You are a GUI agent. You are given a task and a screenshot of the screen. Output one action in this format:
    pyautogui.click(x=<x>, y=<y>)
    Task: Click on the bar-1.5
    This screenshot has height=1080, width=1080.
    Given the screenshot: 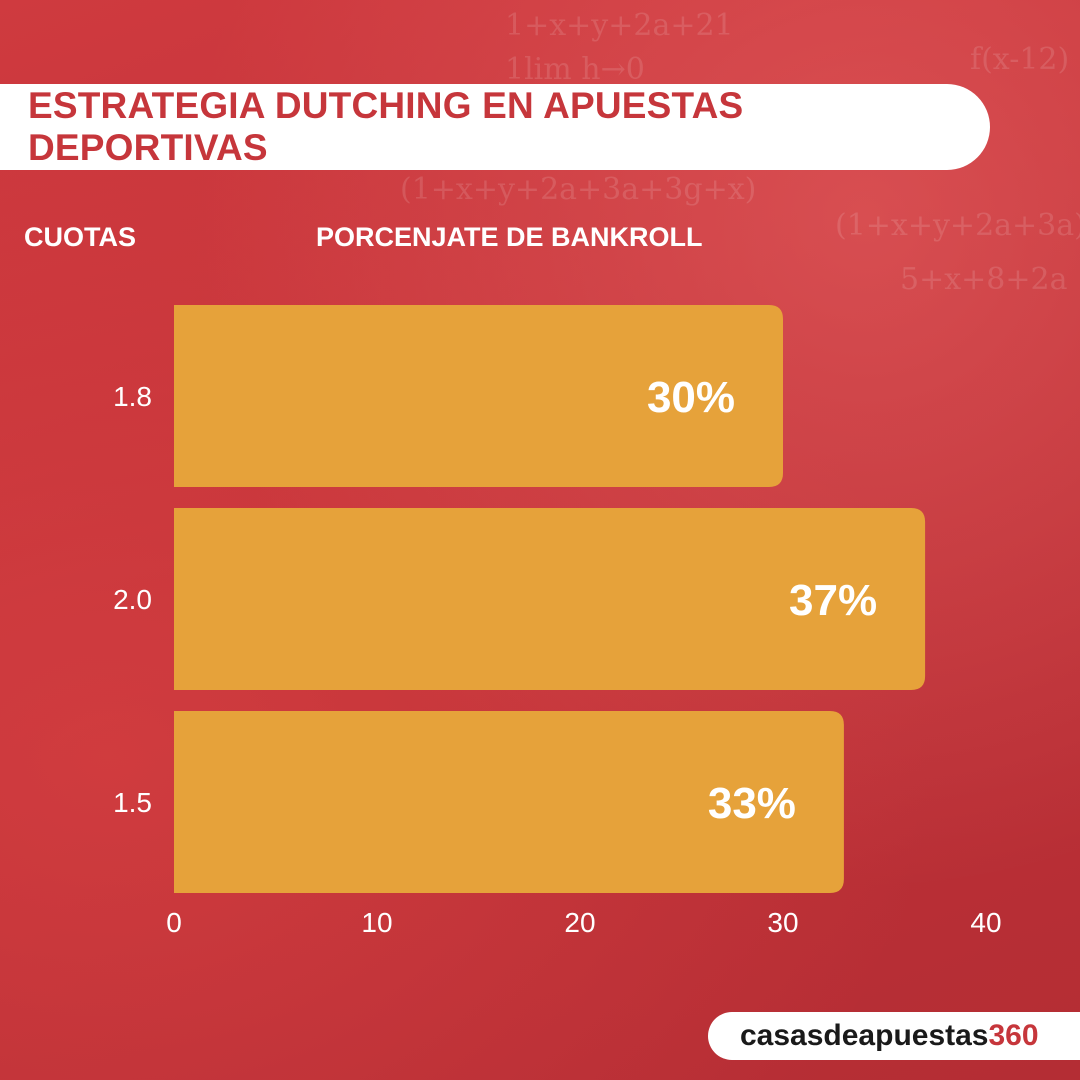 What is the action you would take?
    pyautogui.click(x=509, y=802)
    